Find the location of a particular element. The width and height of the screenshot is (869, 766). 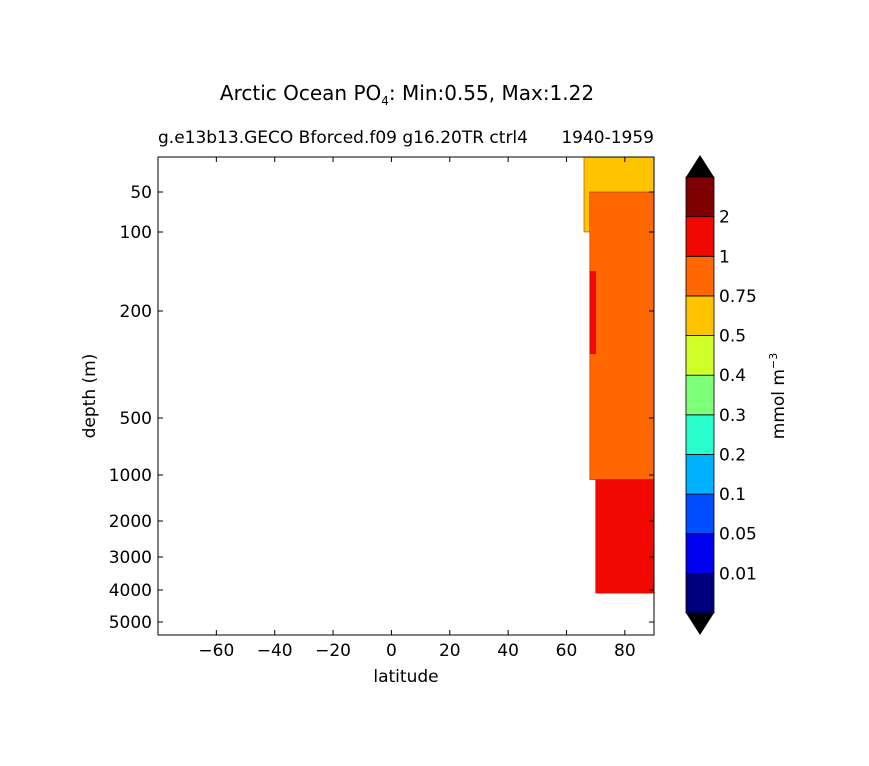

chart-title-suffix: : Min:0.55, Max:1.22 is located at coordinates (491, 93).